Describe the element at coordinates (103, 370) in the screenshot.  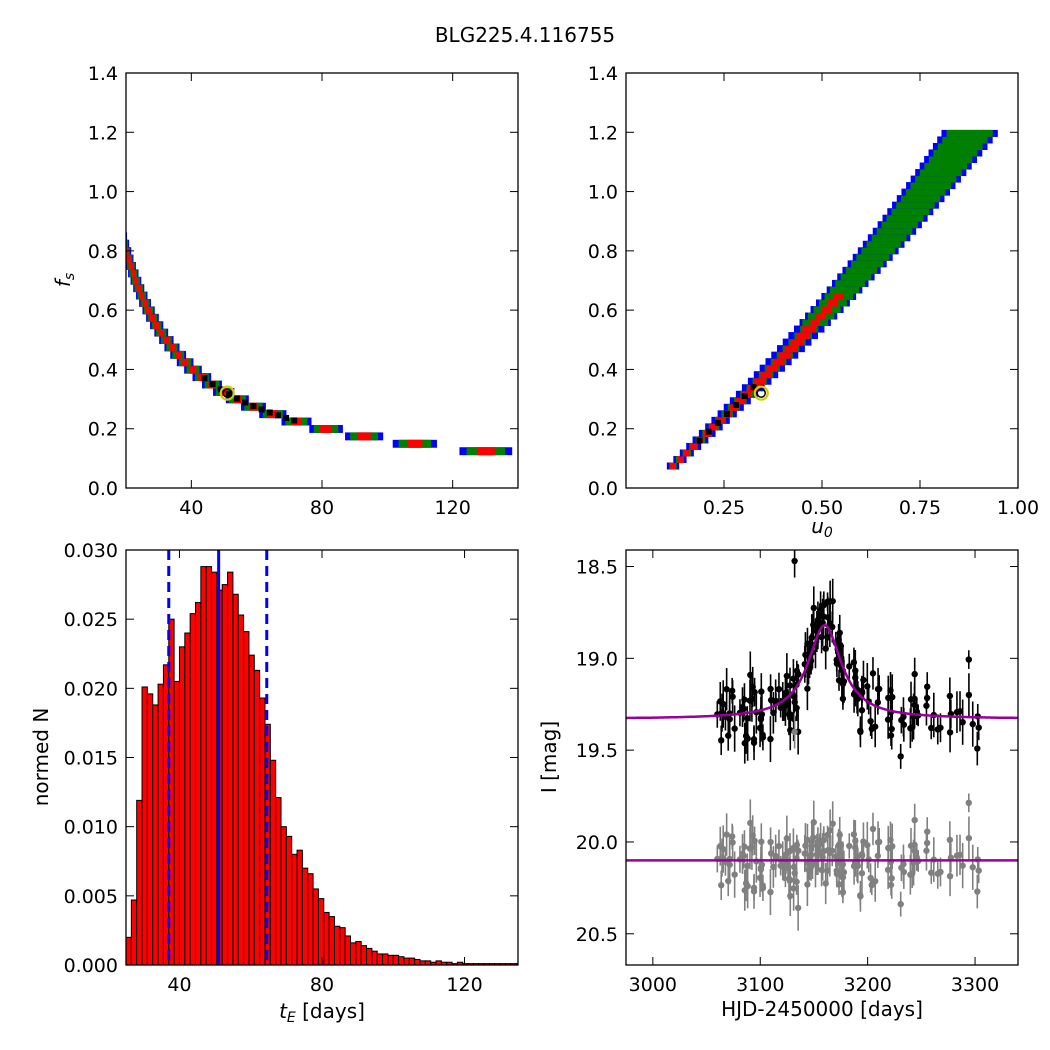
I see `y-tick-label: 0.4` at that location.